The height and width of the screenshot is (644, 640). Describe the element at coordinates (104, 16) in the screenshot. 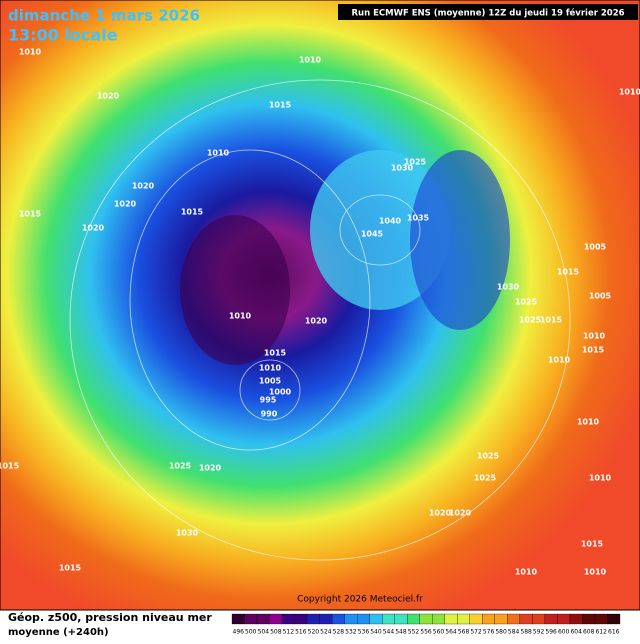

I see `date: dimanche 1 mars 2026` at that location.